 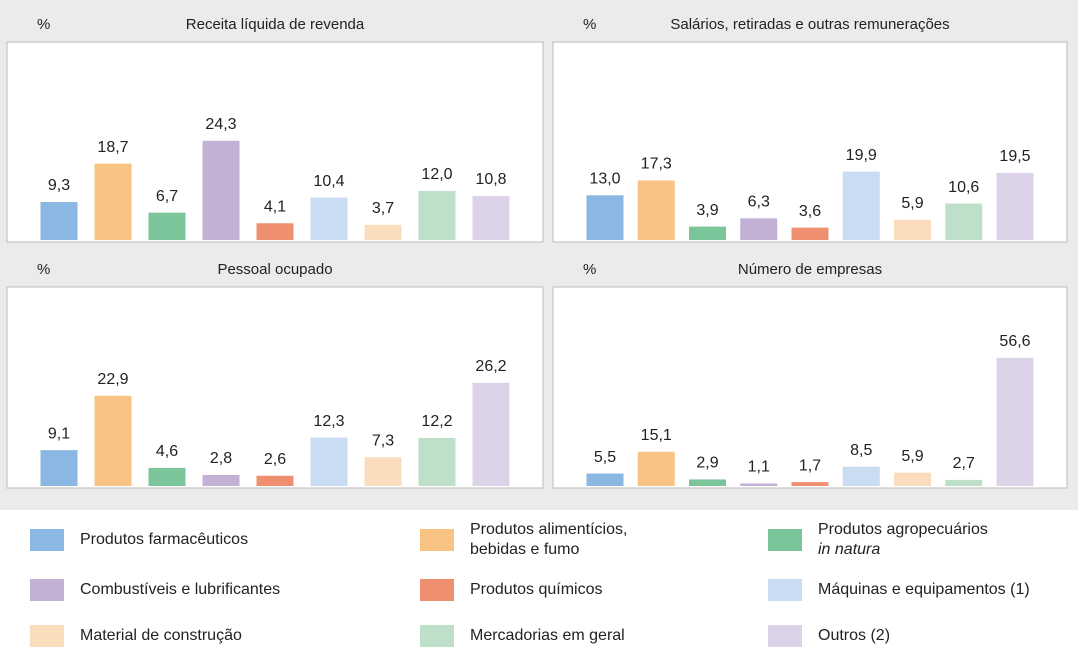 I want to click on value-label: 26,2, so click(x=490, y=366).